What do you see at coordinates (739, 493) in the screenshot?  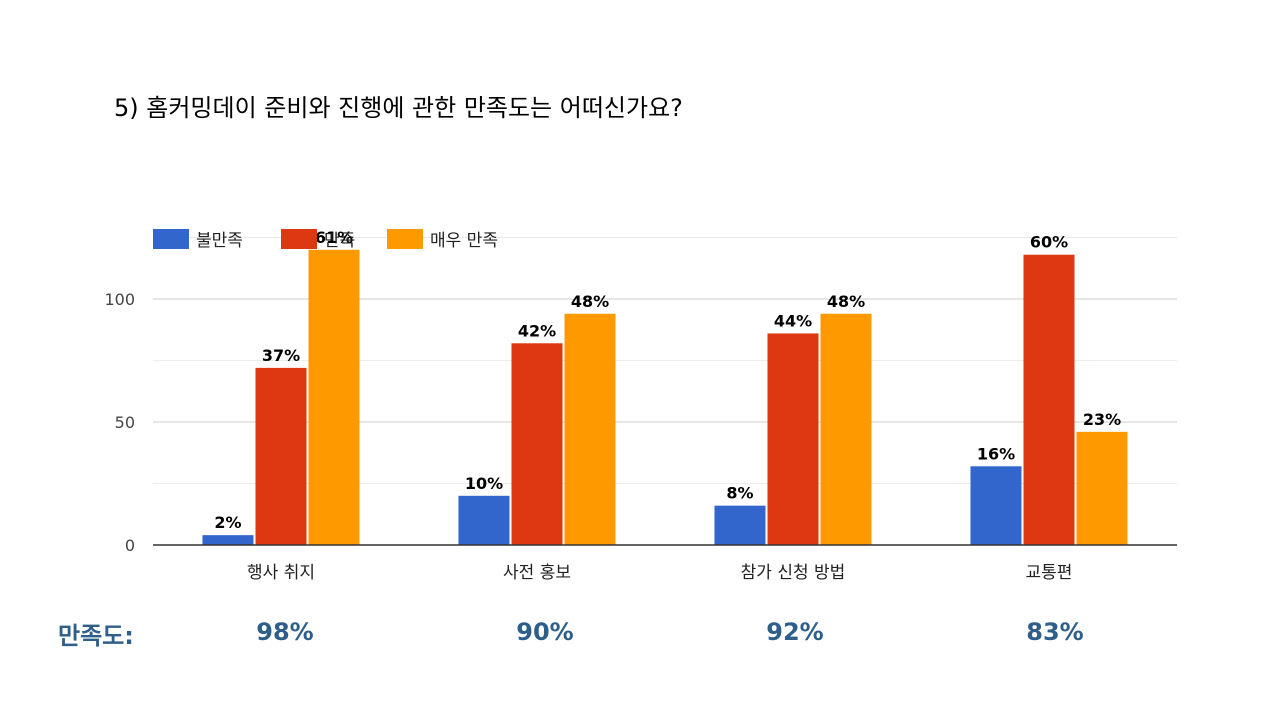 I see `bar-data-label: 8%` at bounding box center [739, 493].